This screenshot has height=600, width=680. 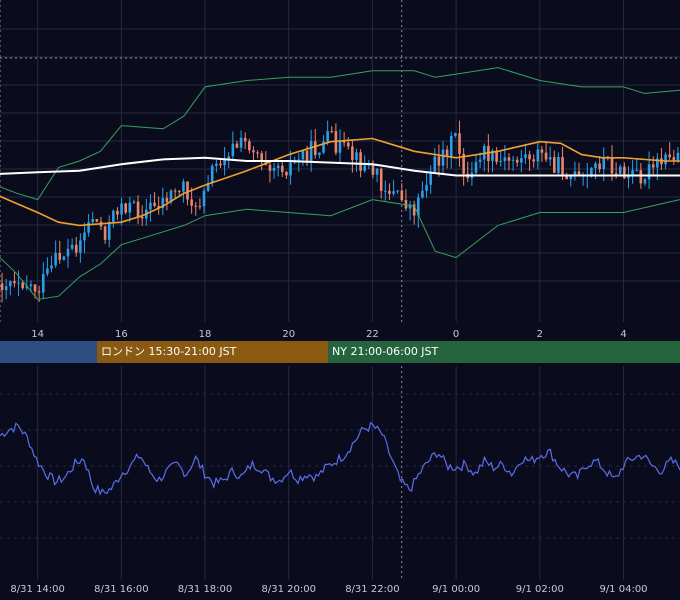 I want to click on x-tick-label: 22, so click(x=372, y=334).